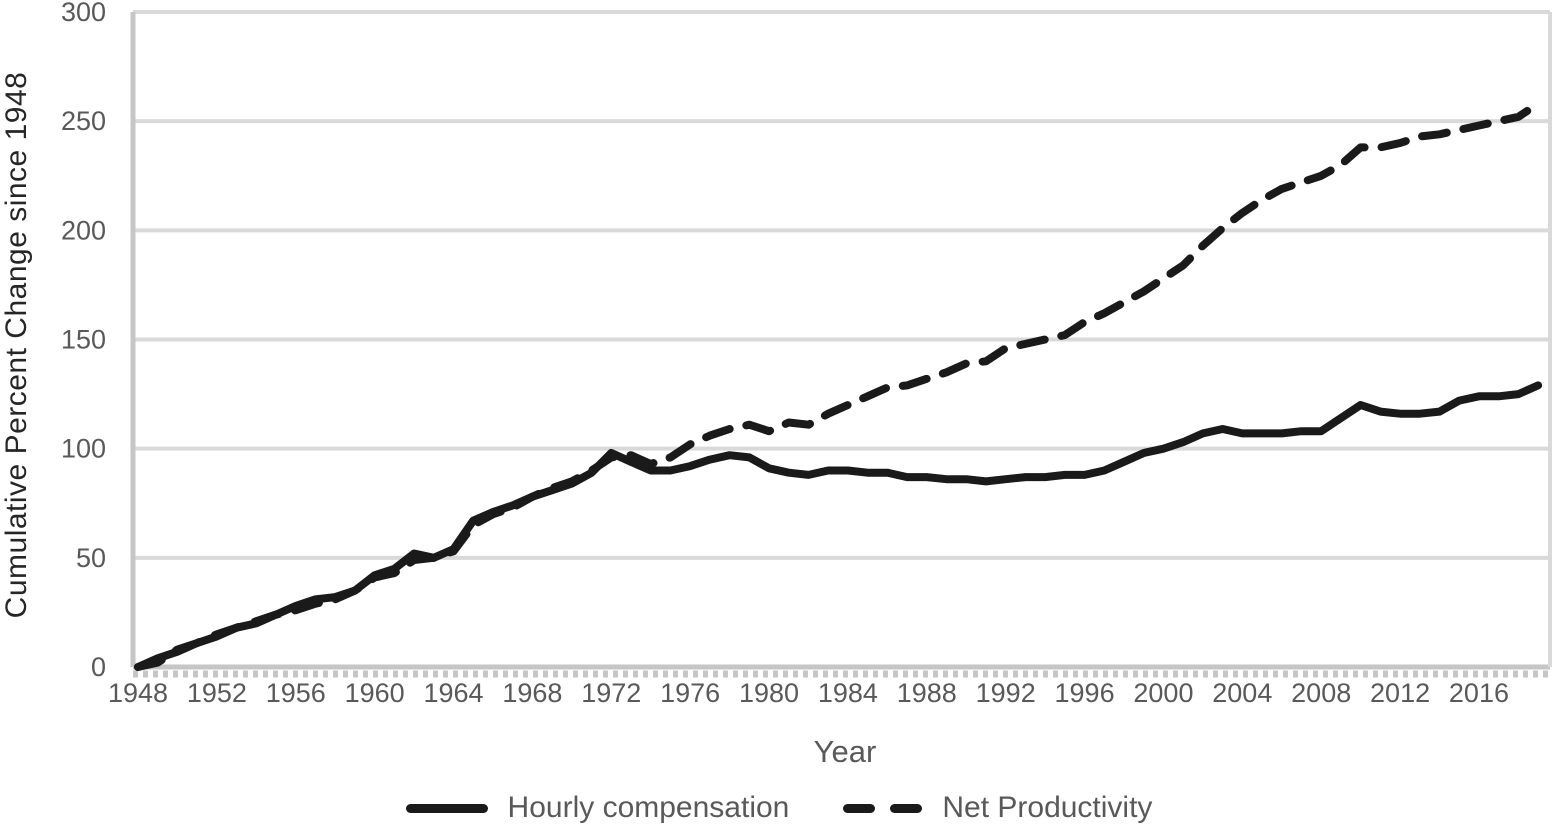 This screenshot has width=1558, height=835. Describe the element at coordinates (845, 751) in the screenshot. I see `x-axis-title: Year` at that location.